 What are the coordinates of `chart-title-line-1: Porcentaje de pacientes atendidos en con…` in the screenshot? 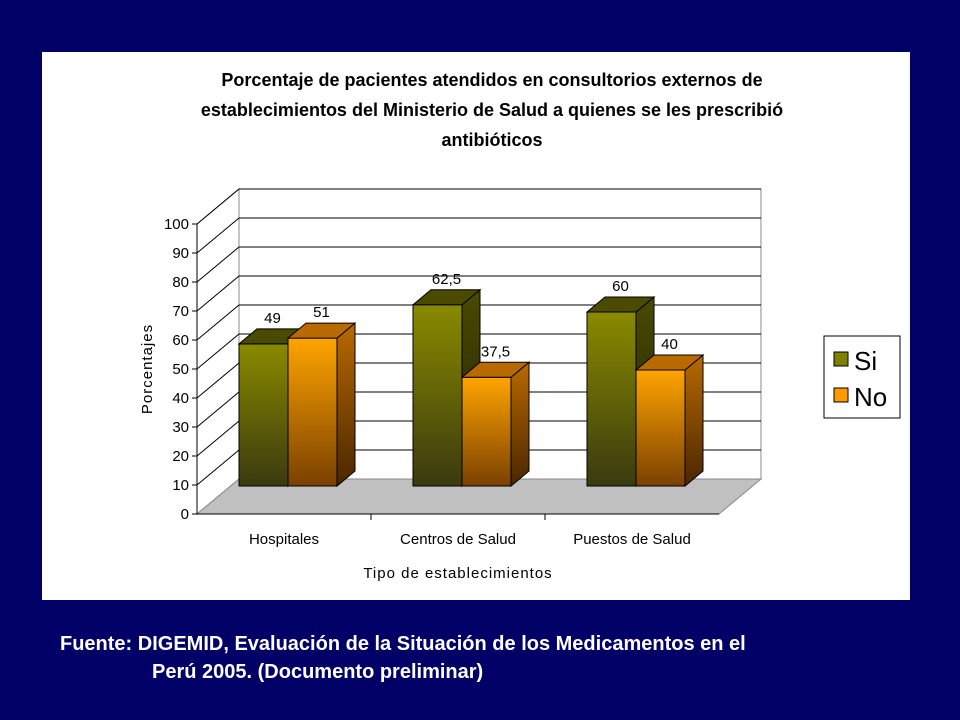 It's located at (491, 80).